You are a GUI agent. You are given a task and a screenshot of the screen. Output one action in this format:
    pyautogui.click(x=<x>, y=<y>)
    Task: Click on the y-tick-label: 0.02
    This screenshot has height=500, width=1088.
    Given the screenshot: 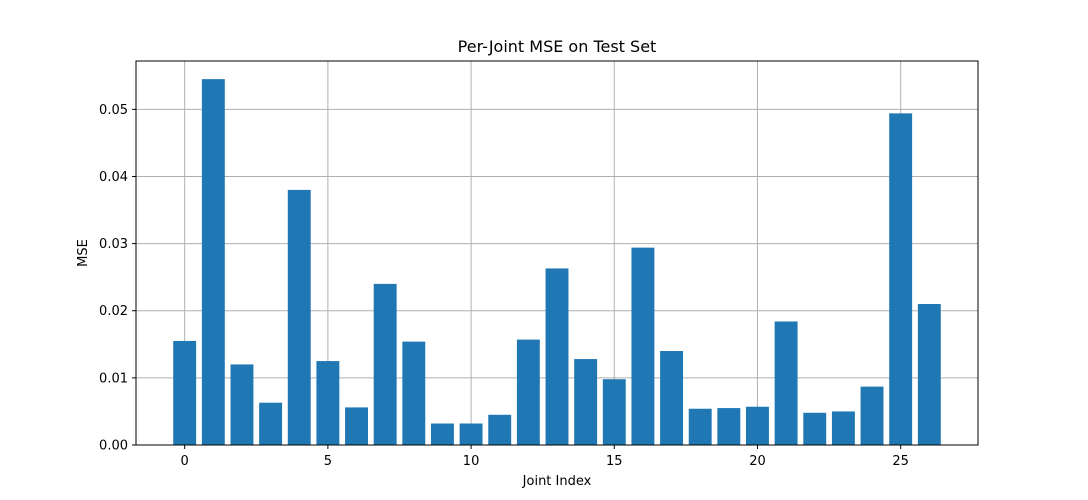 What is the action you would take?
    pyautogui.click(x=113, y=311)
    